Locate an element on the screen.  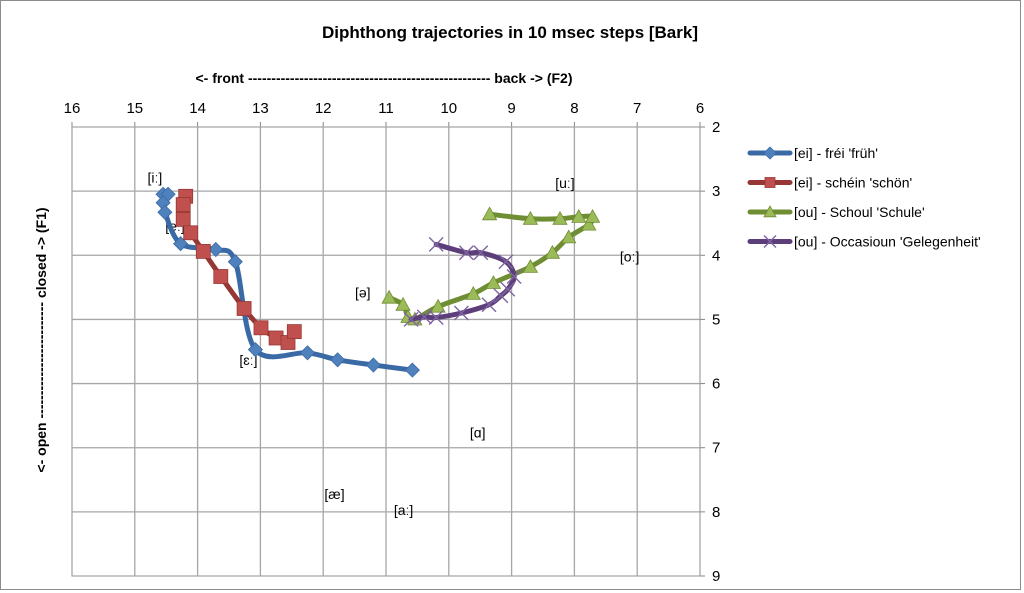
x-tick-label: 14 is located at coordinates (197, 108).